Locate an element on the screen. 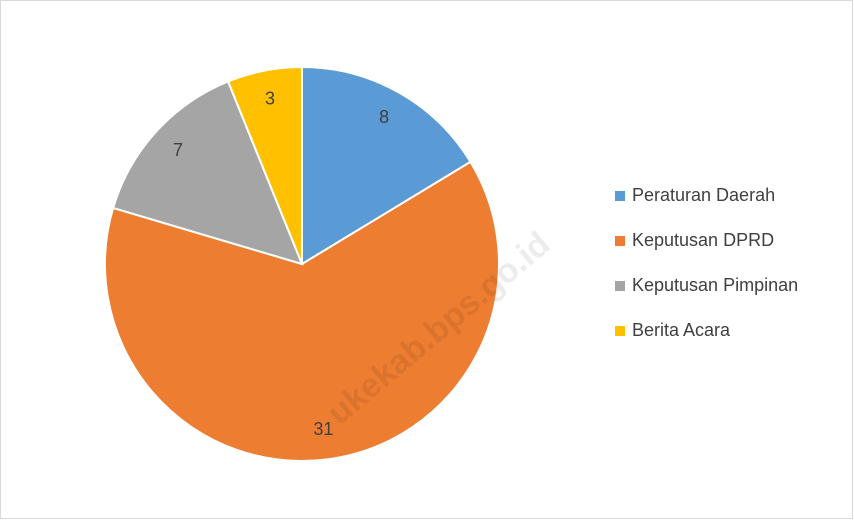  legend-label: Keputusan DPRD is located at coordinates (703, 240).